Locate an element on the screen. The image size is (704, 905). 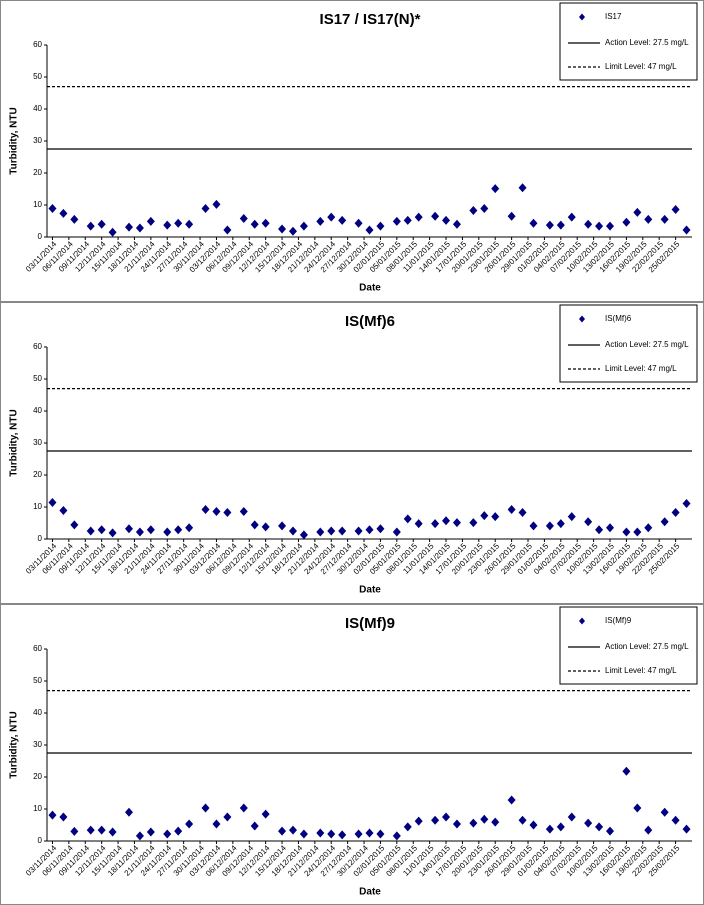
x-axis-title: Date is located at coordinates (370, 892).